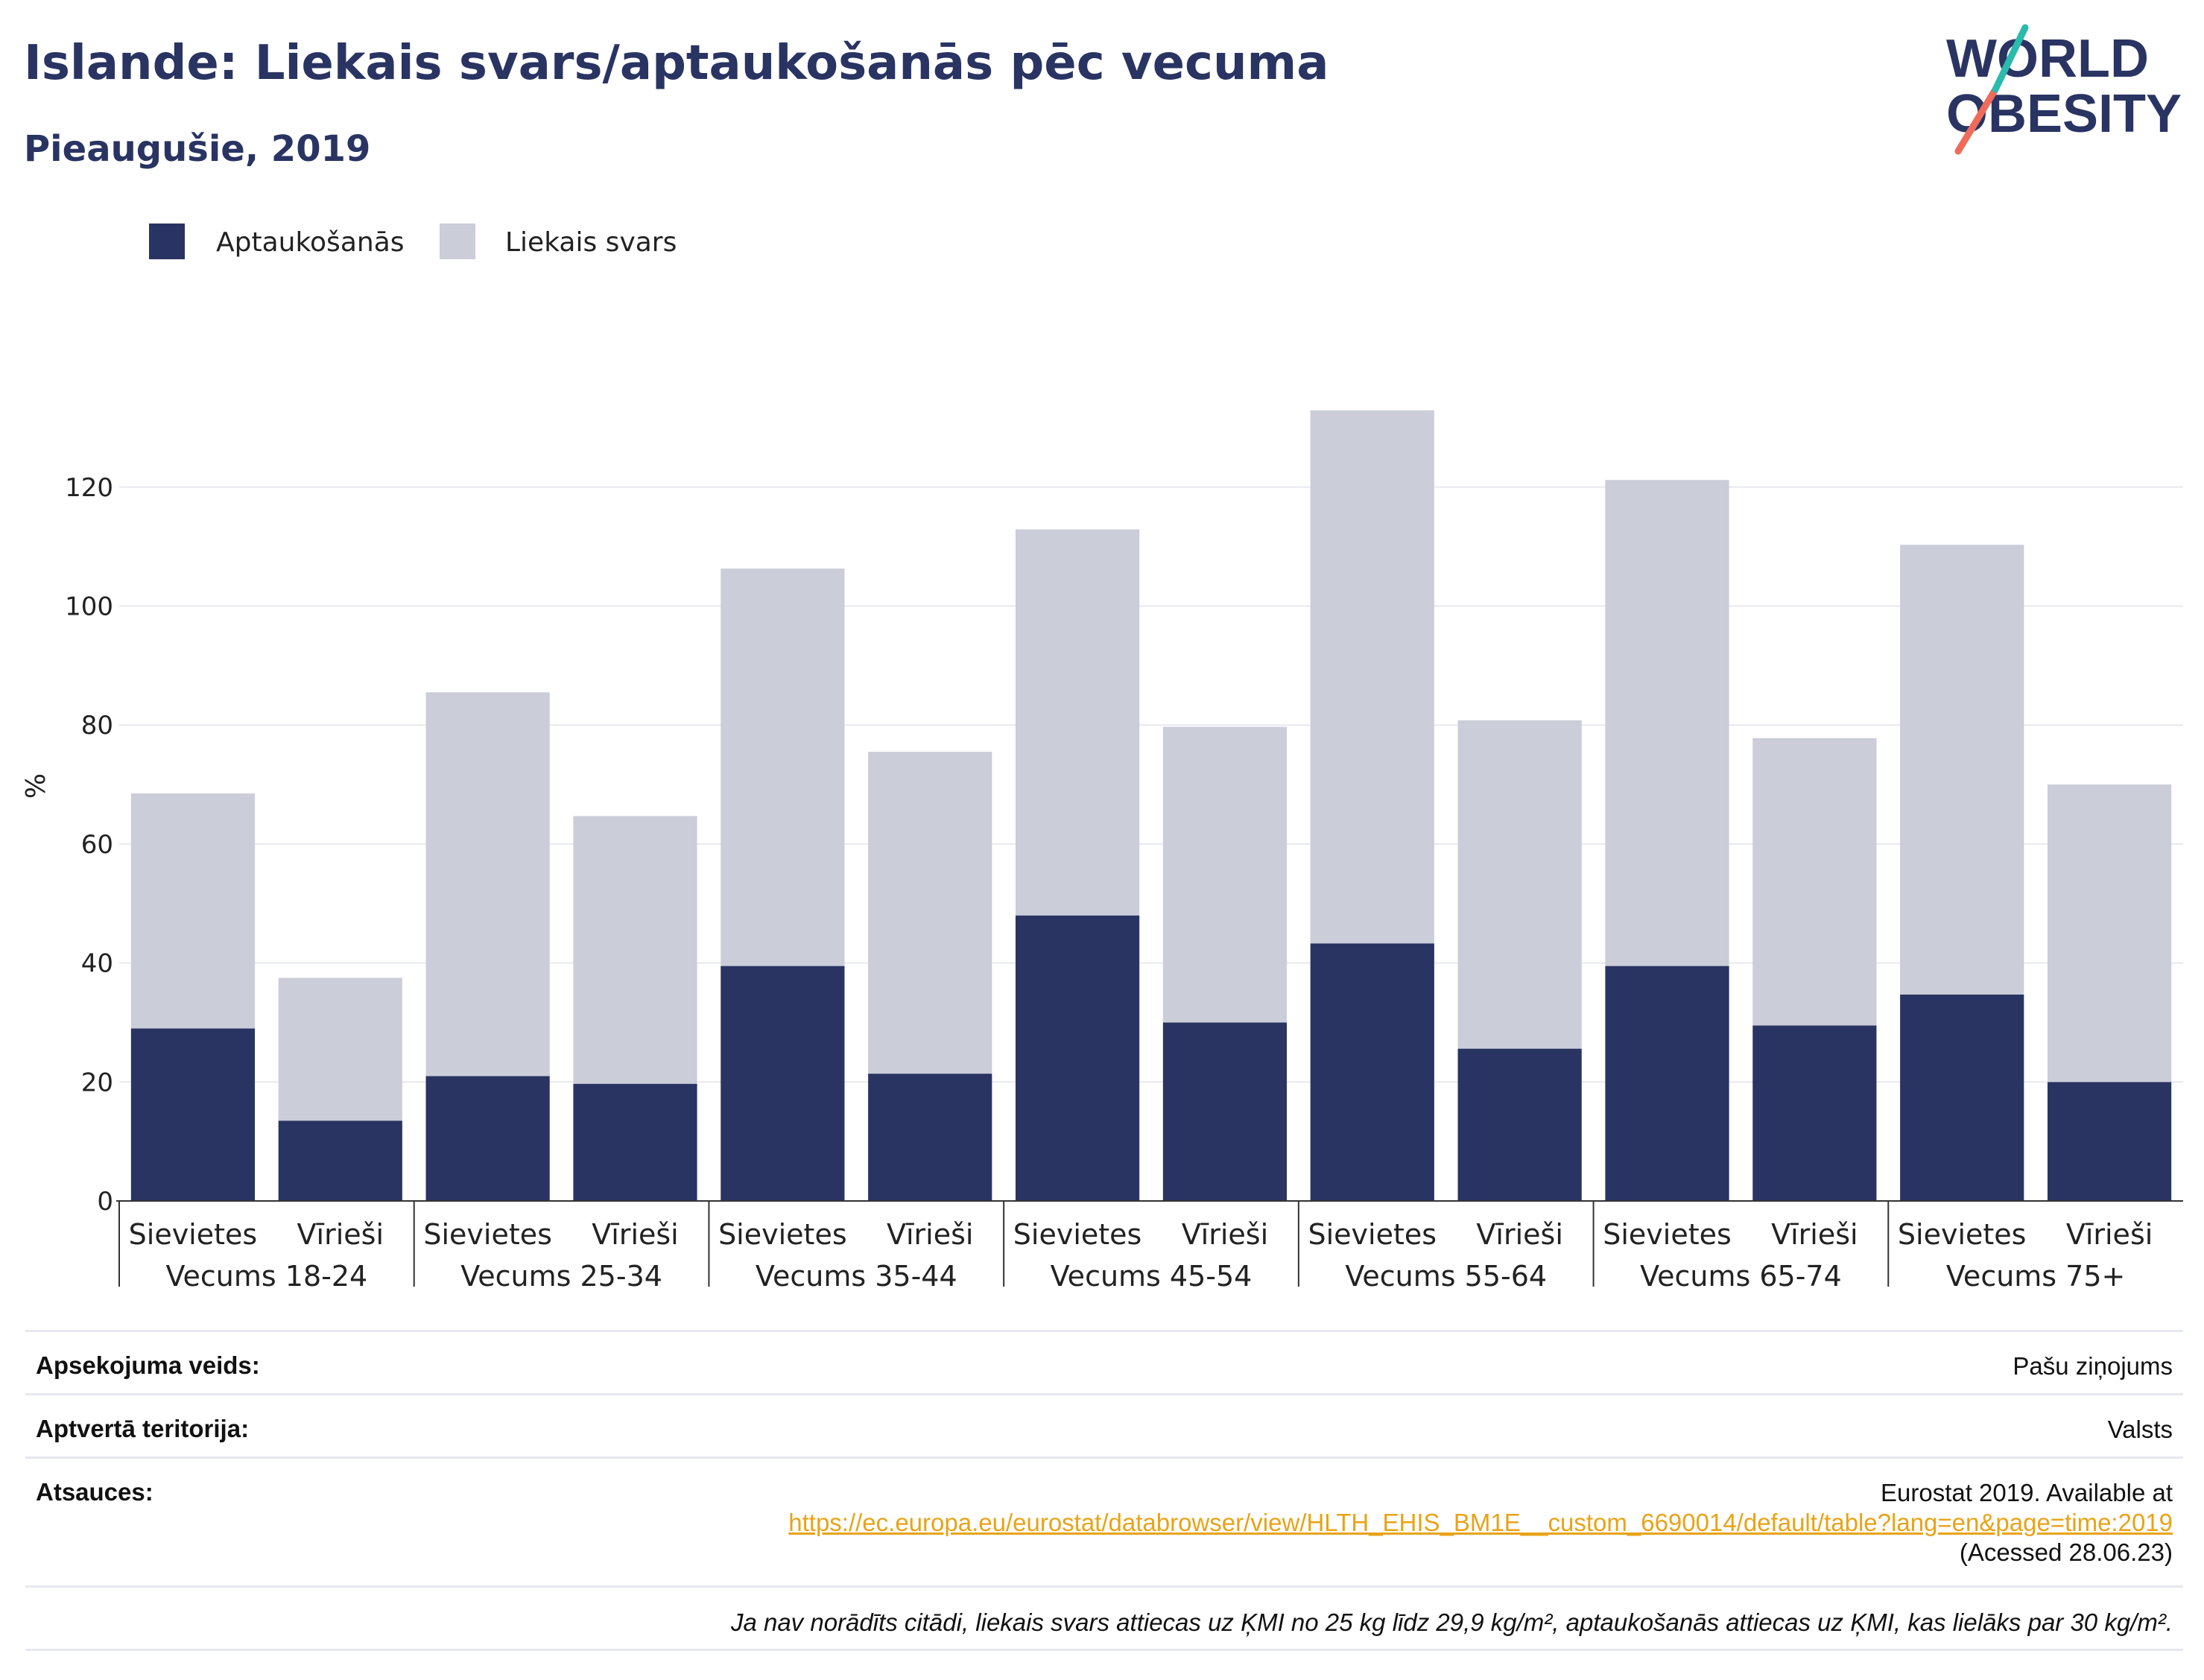  I want to click on references-label: Atsauces:, so click(94, 1492).